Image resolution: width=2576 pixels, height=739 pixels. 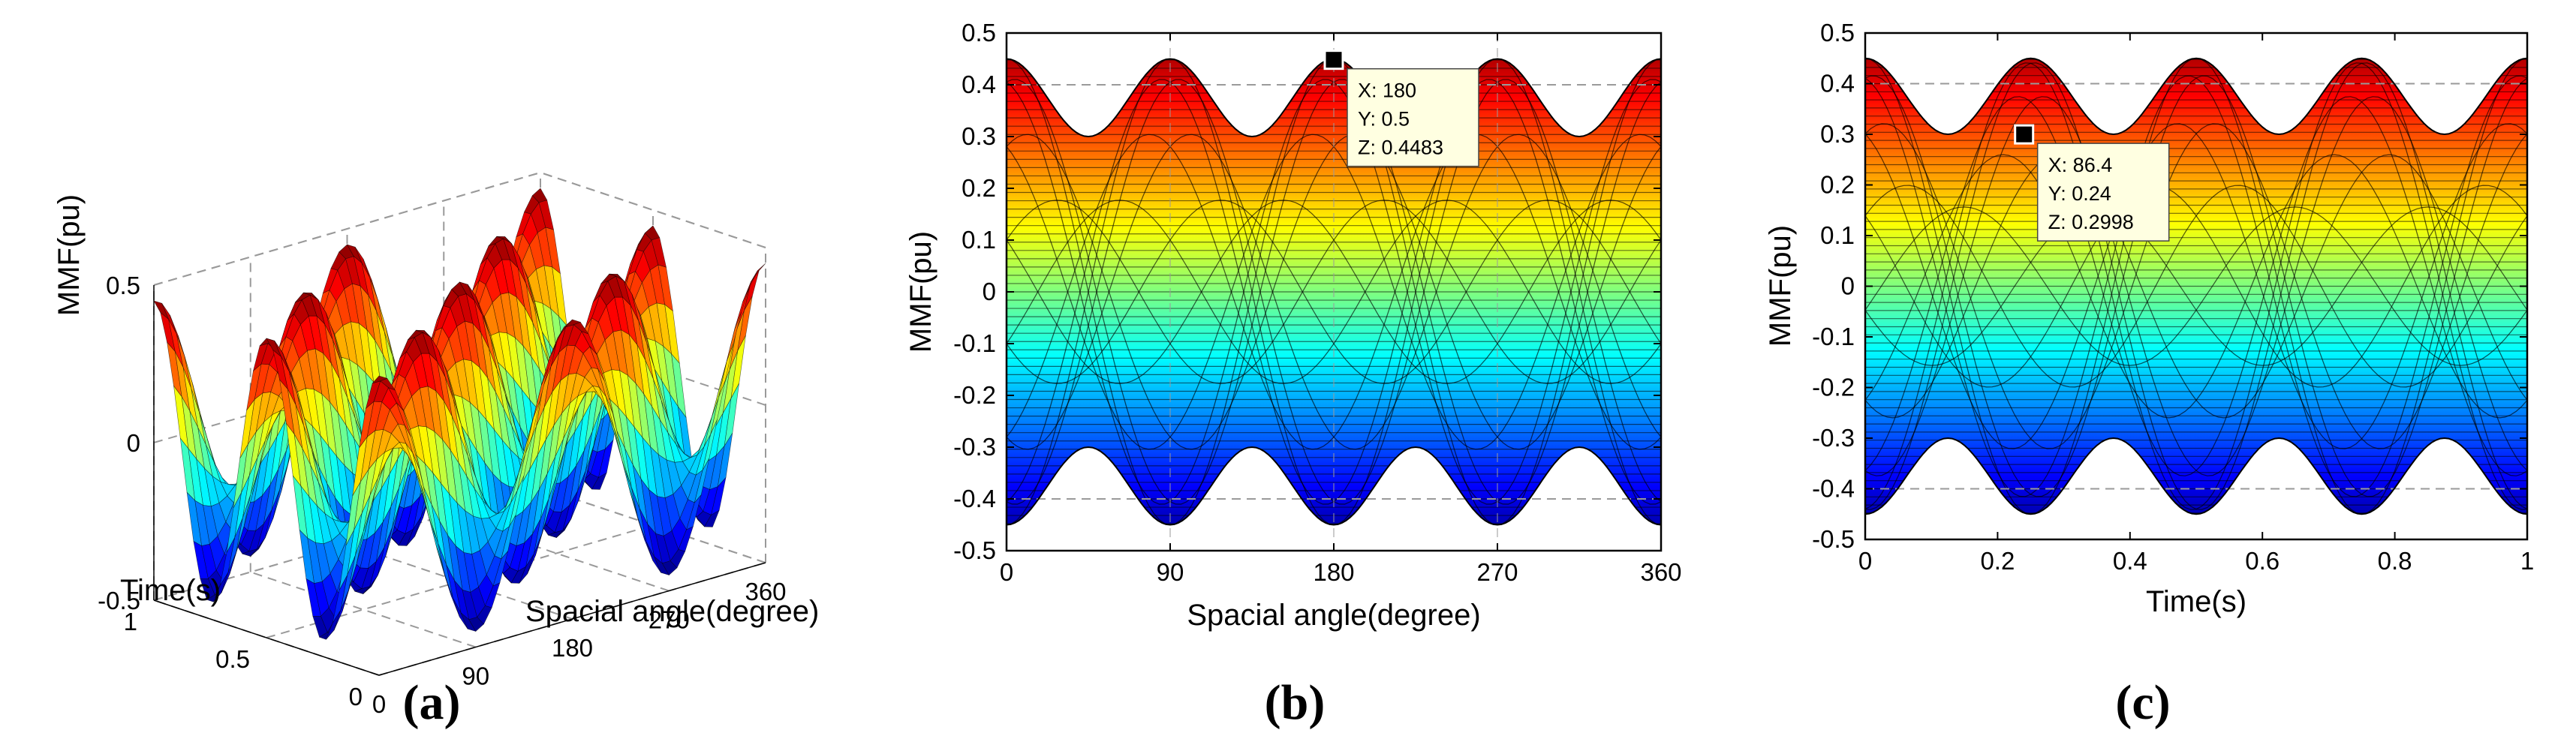 What do you see at coordinates (920, 292) in the screenshot?
I see `panel-b-ylabel: MMF(pu)` at bounding box center [920, 292].